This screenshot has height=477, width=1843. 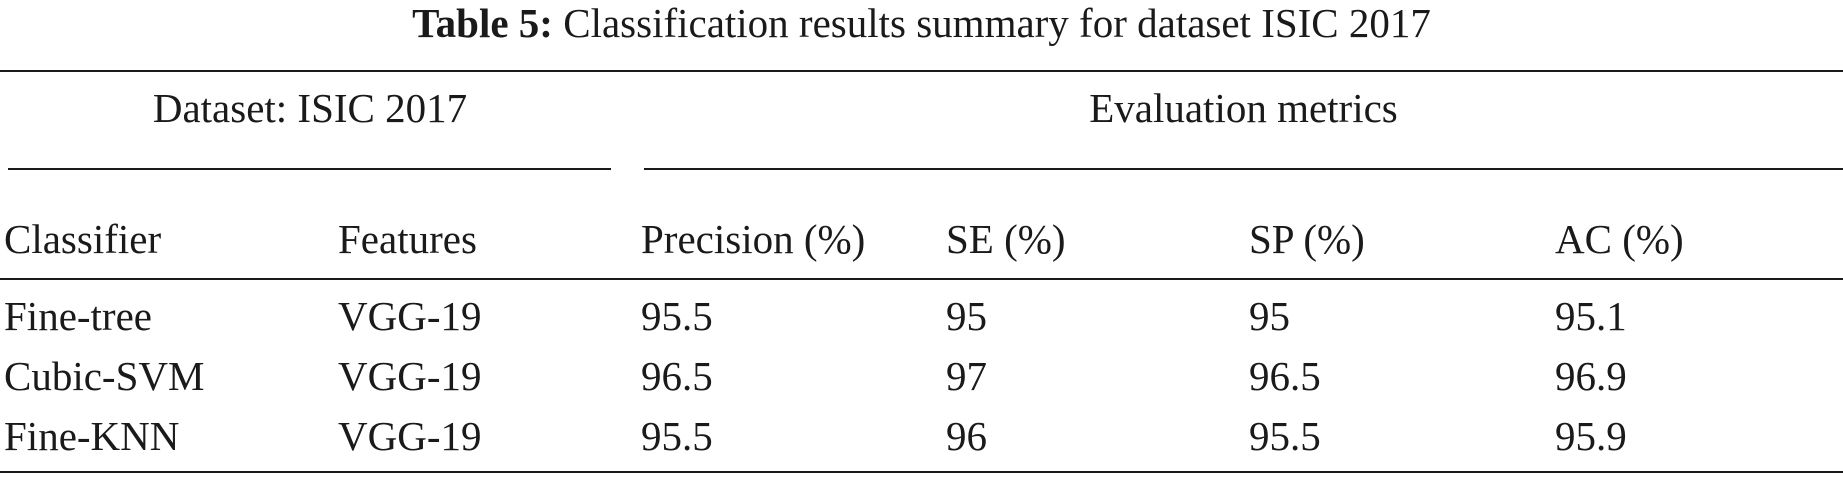 I want to click on cell-classifier: Fine-tree, so click(x=78, y=316).